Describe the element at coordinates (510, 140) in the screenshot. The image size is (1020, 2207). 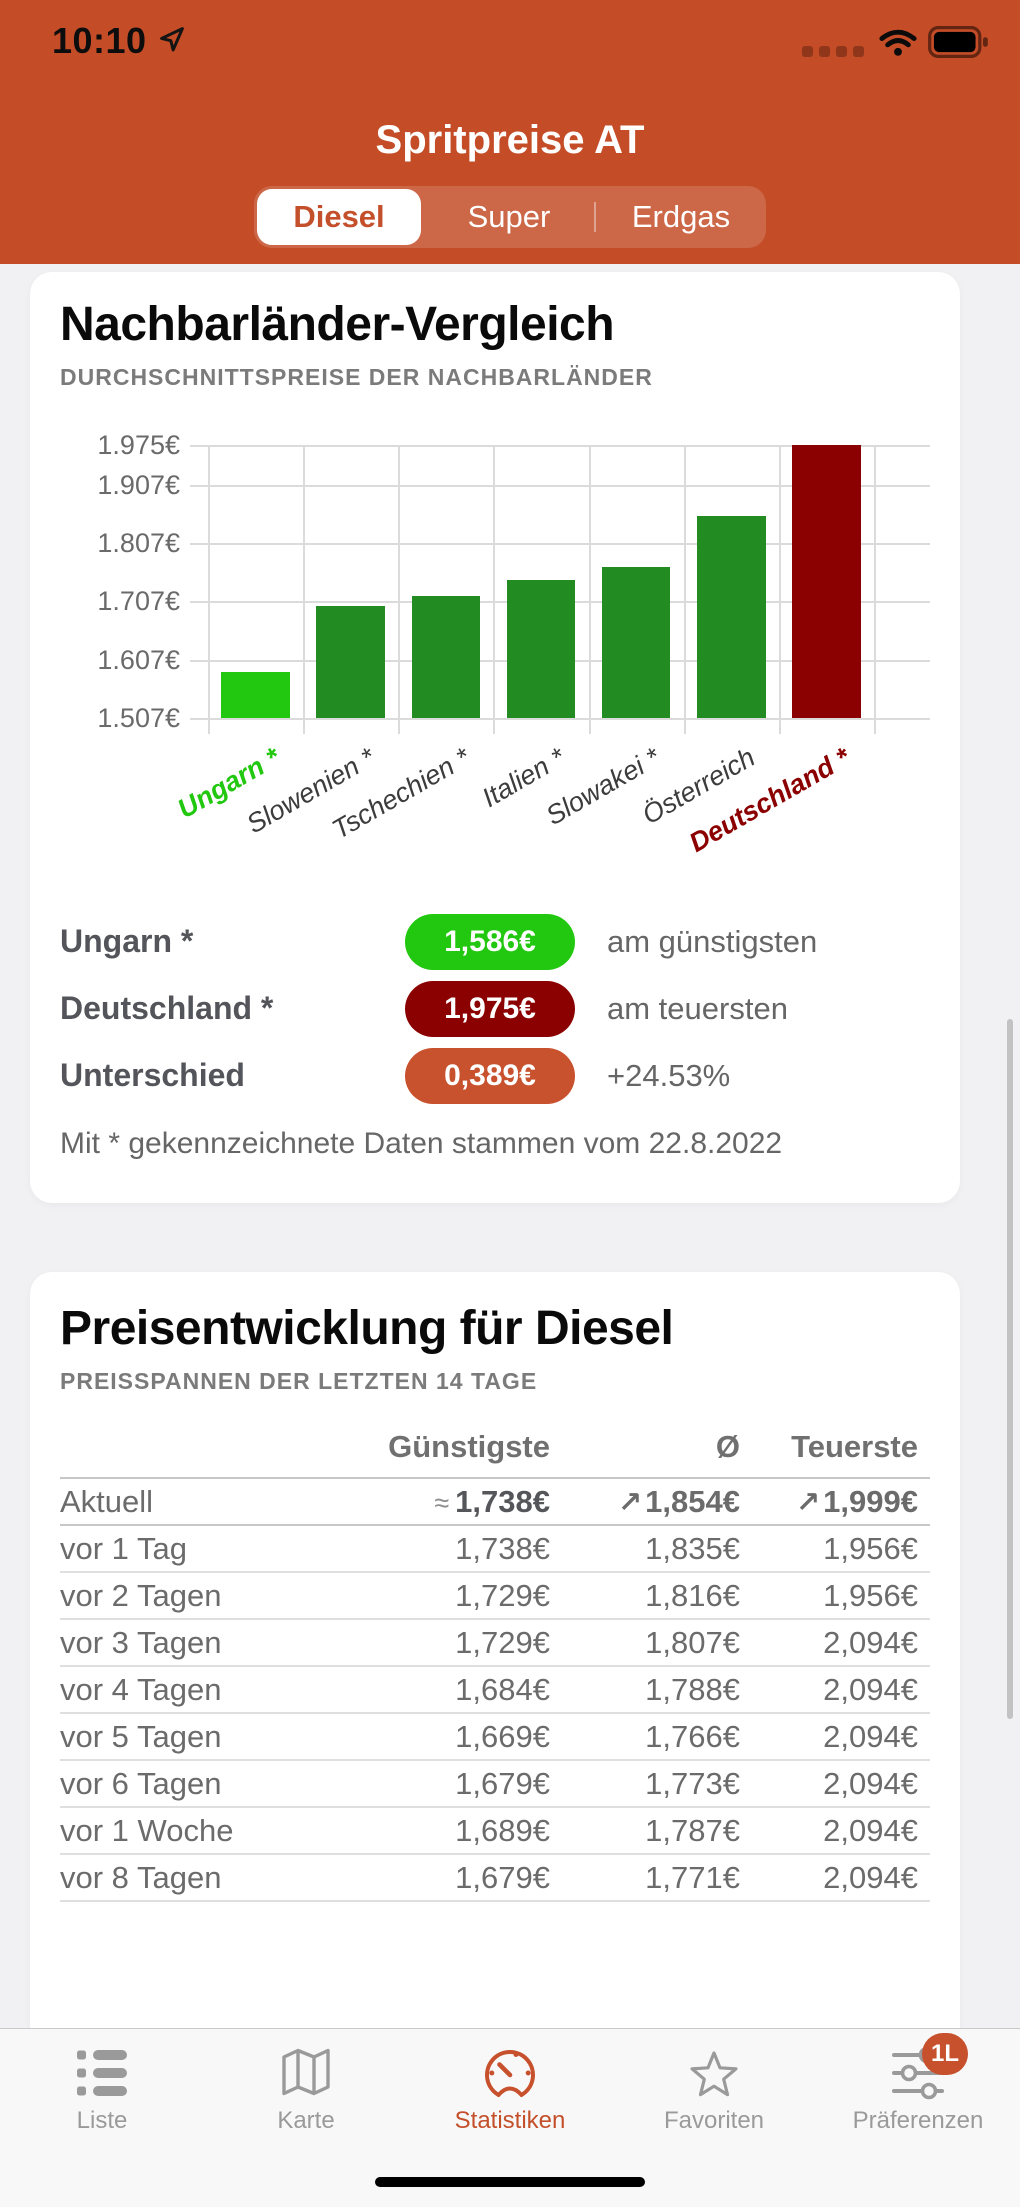
I see `page-title: Spritpreise AT` at that location.